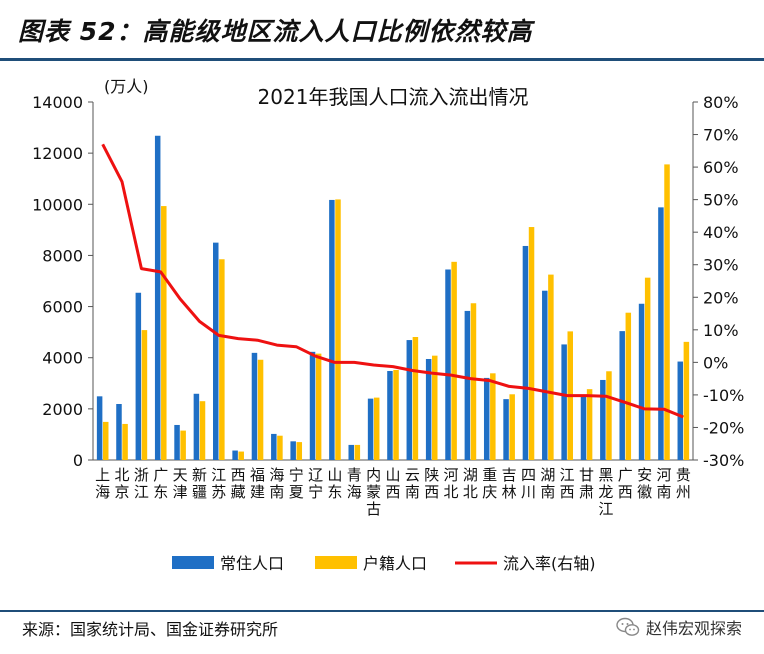 The height and width of the screenshot is (654, 764). I want to click on right-axis-tick-label: 20%, so click(721, 297).